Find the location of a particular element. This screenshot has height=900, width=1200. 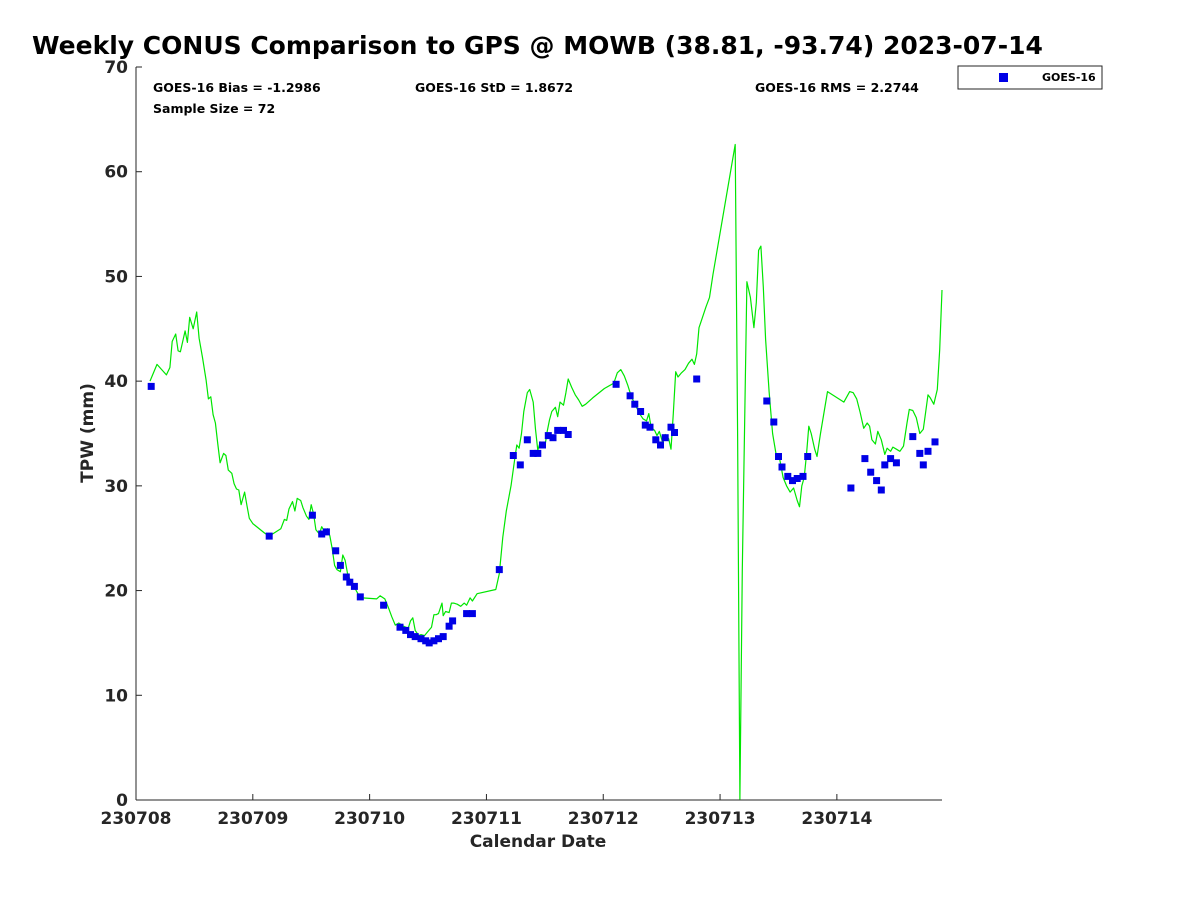

legend-marker is located at coordinates (1003, 77).